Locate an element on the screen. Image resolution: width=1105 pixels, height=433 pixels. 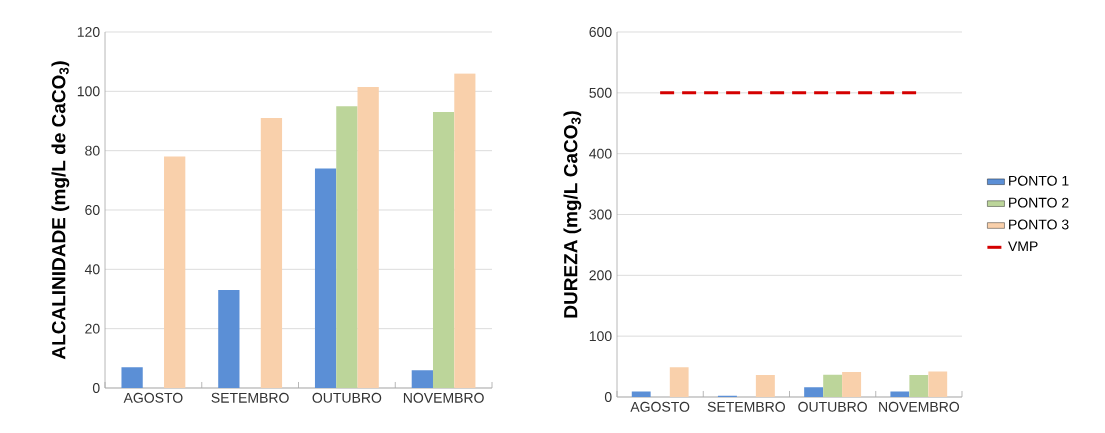
legend-label: PONTO 1 is located at coordinates (1039, 180).